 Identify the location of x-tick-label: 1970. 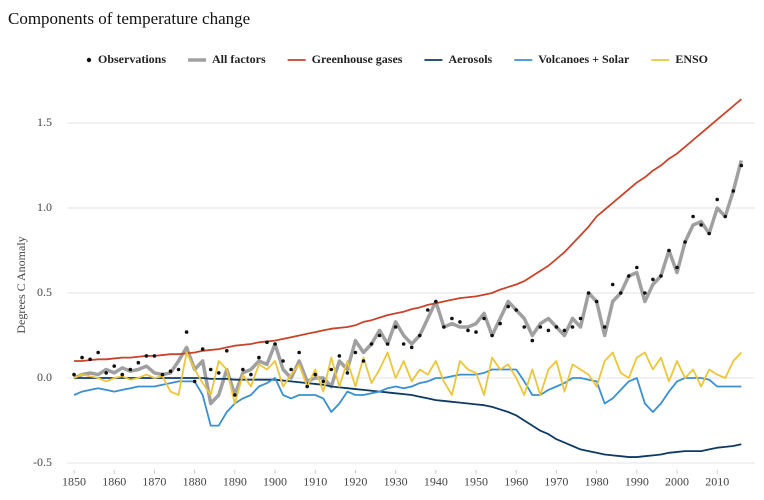
(556, 482).